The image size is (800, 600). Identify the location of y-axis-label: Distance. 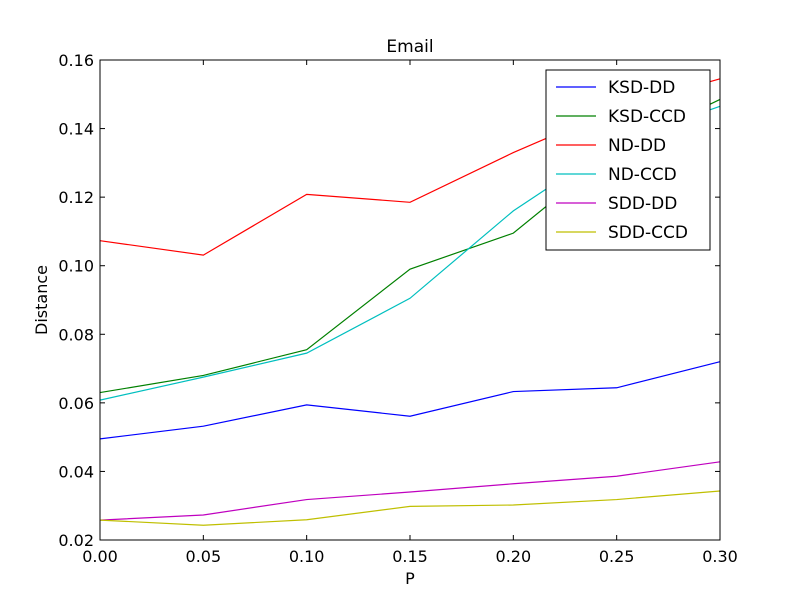
(41, 300).